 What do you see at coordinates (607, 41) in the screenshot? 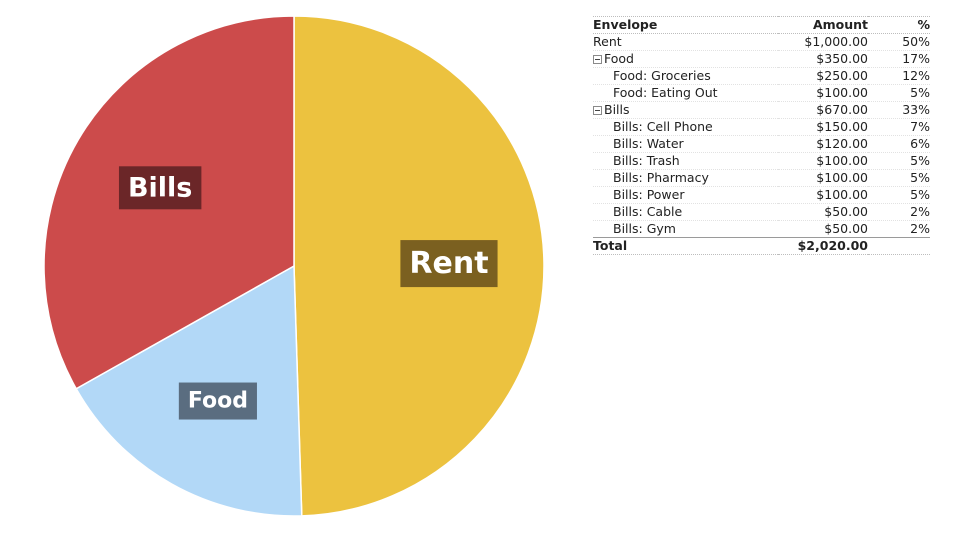
I see `row-envelope-label: Rent` at bounding box center [607, 41].